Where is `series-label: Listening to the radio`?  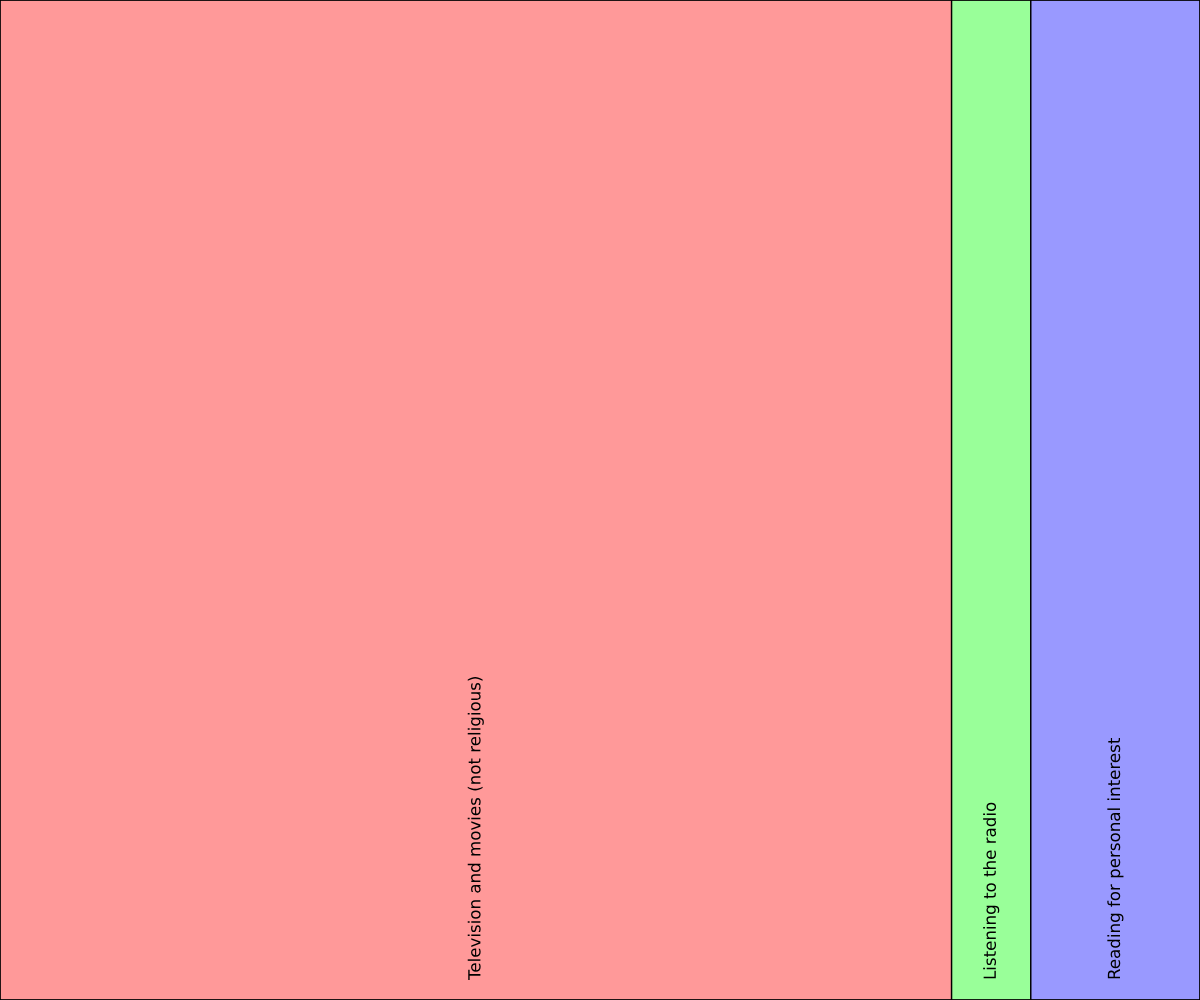
series-label: Listening to the radio is located at coordinates (991, 890).